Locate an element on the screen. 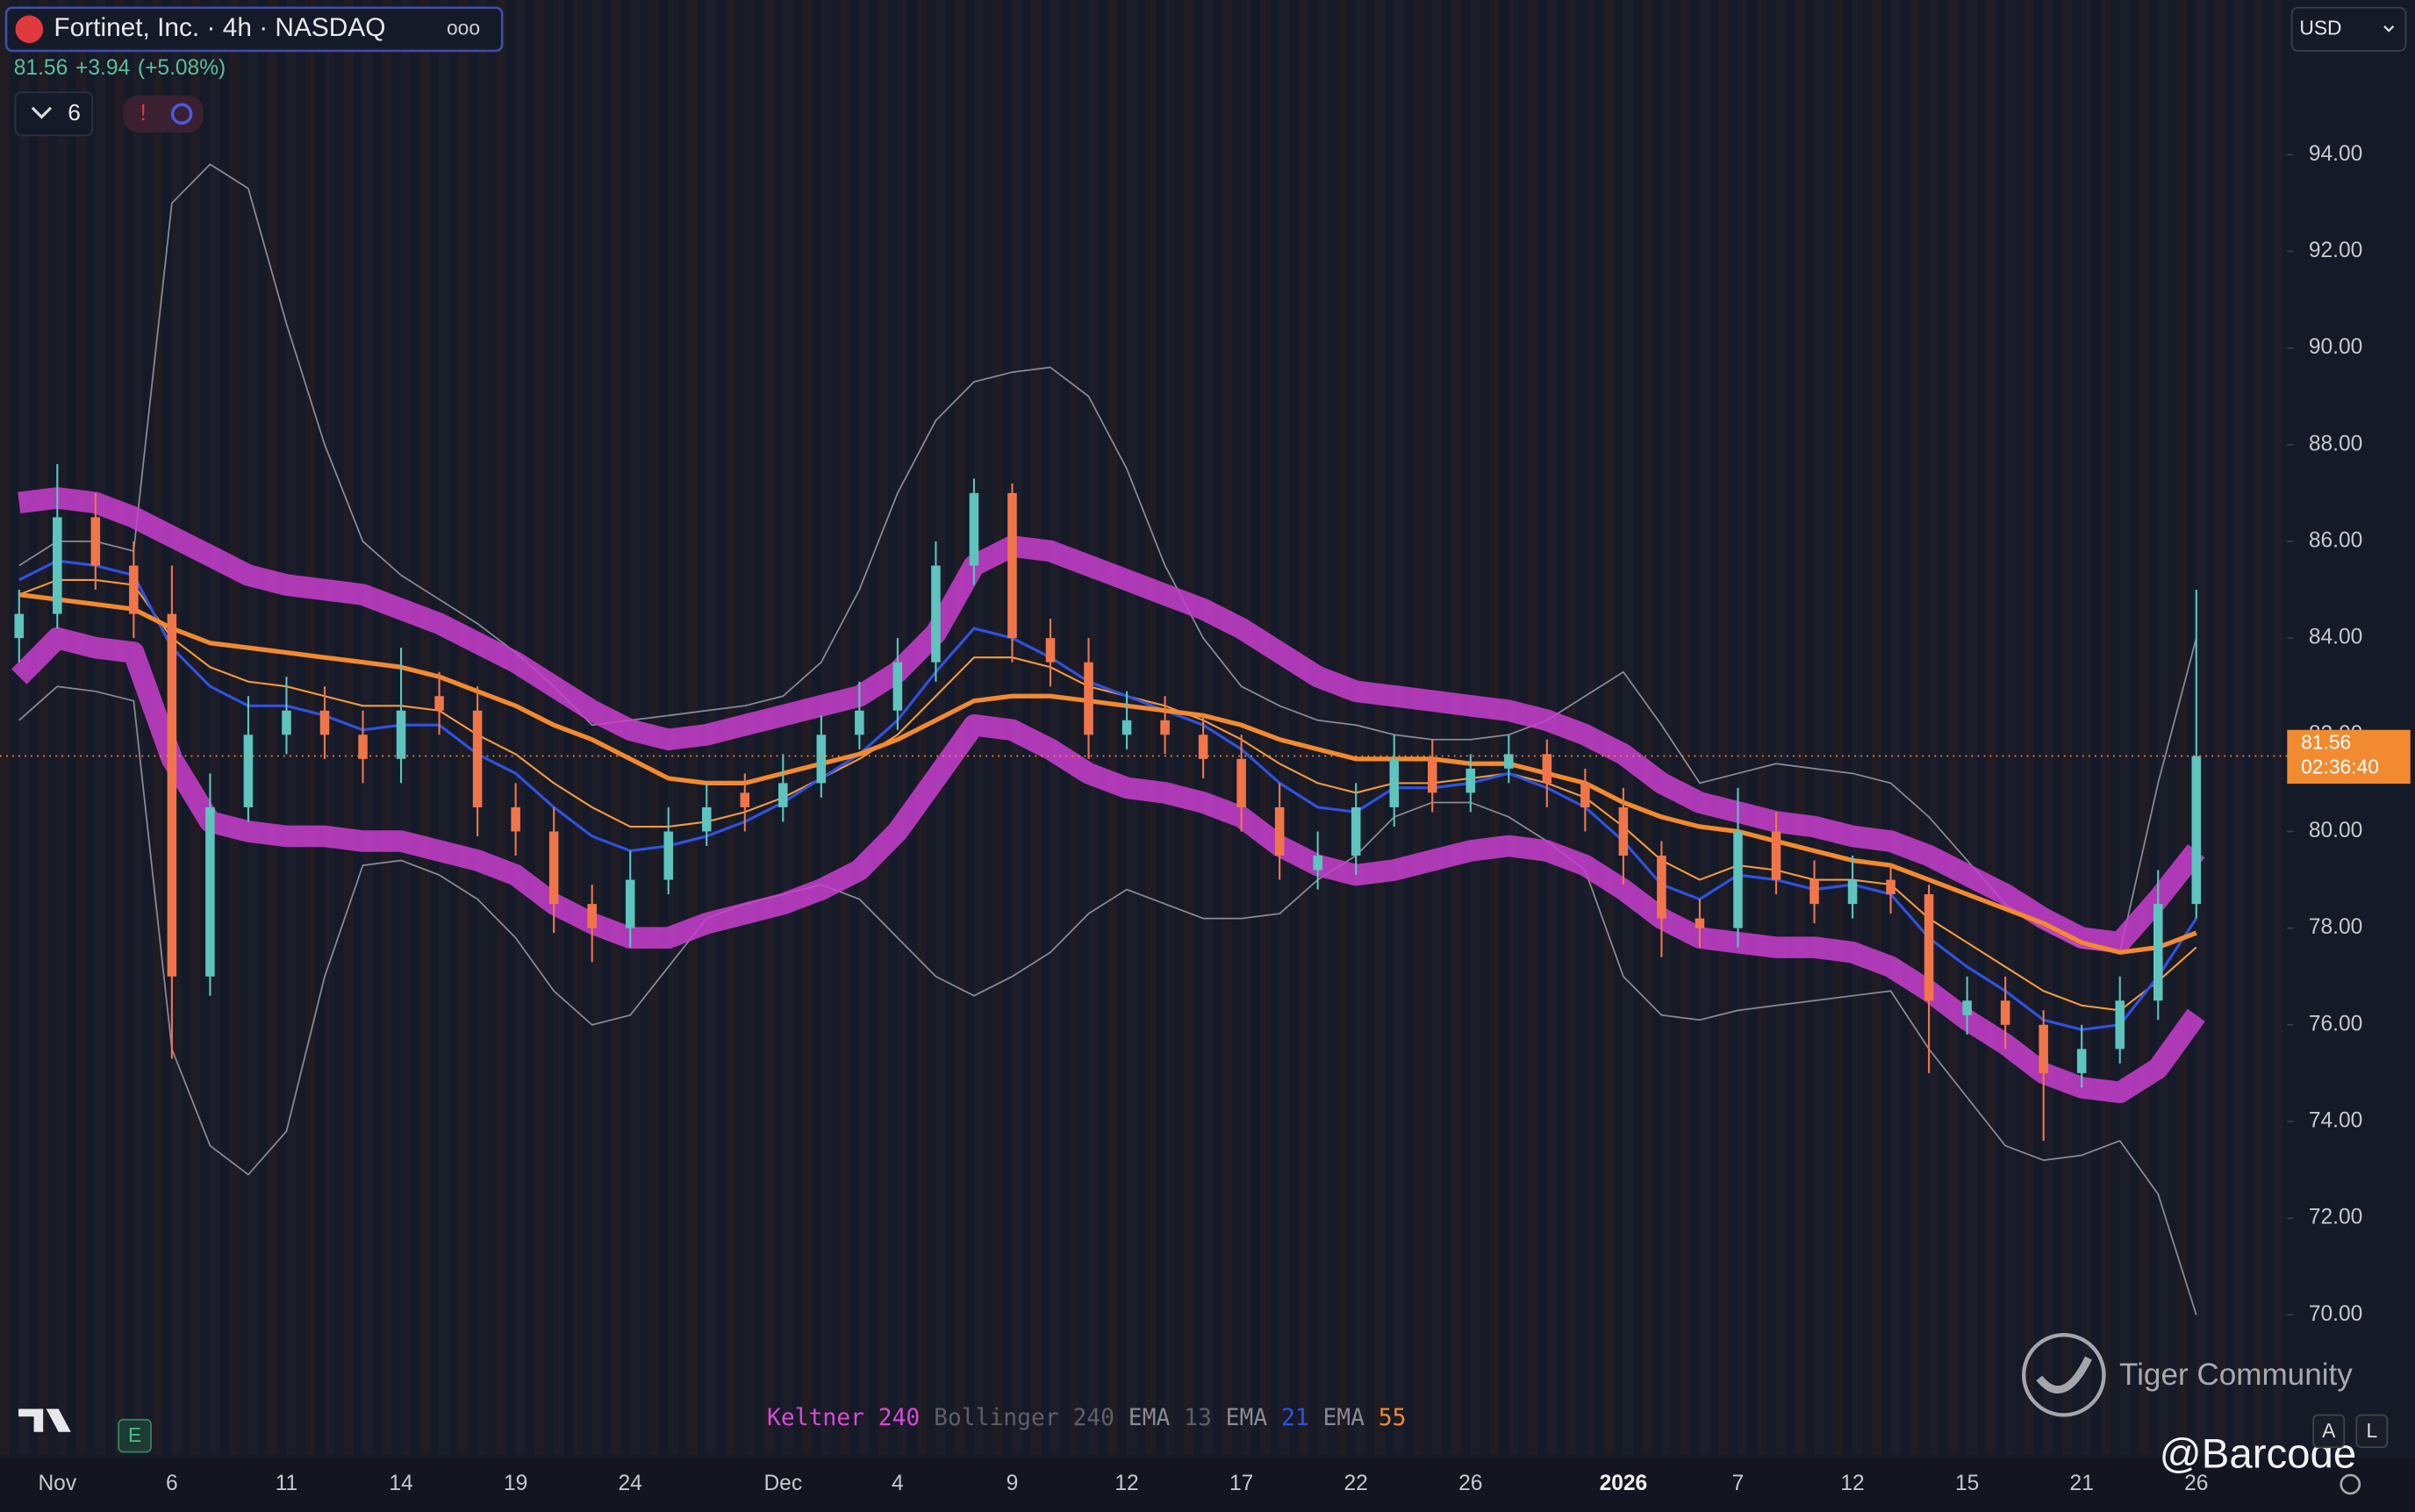 The height and width of the screenshot is (1512, 2415). x-tick-label: 6 is located at coordinates (172, 1483).